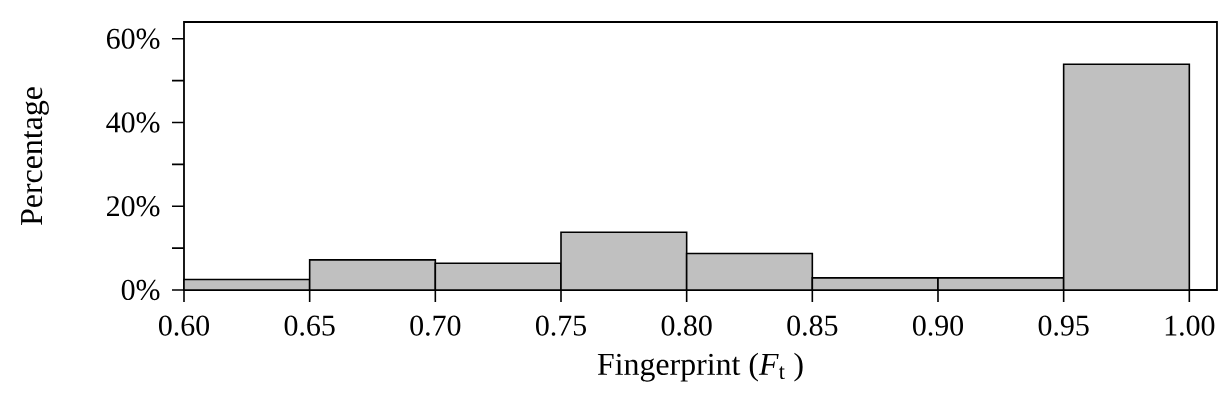 The image size is (1229, 419). What do you see at coordinates (133, 122) in the screenshot?
I see `y-tick-label: 40%` at bounding box center [133, 122].